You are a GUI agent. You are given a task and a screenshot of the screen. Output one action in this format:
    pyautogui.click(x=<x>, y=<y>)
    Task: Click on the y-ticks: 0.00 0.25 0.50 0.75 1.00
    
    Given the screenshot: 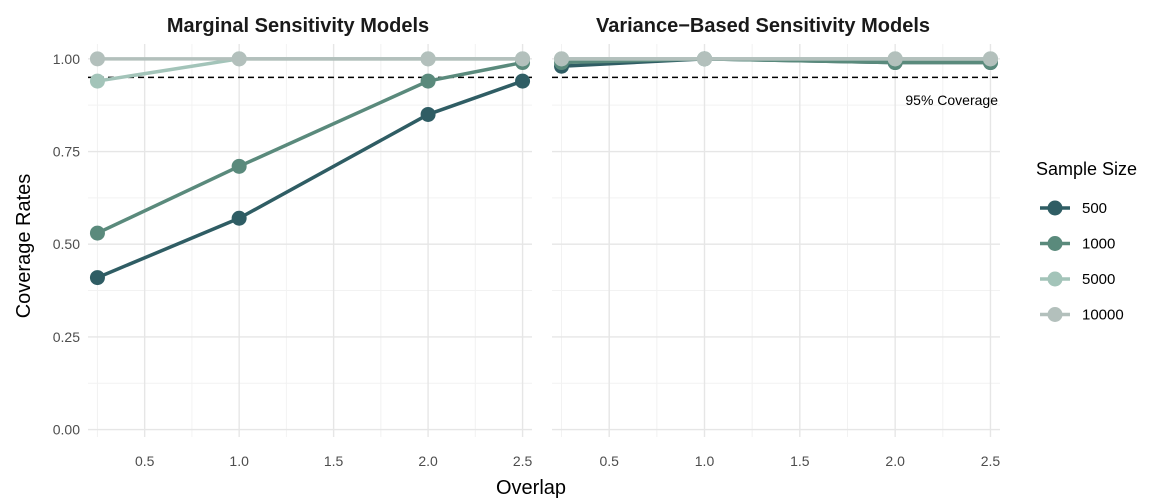 What is the action you would take?
    pyautogui.click(x=66, y=244)
    